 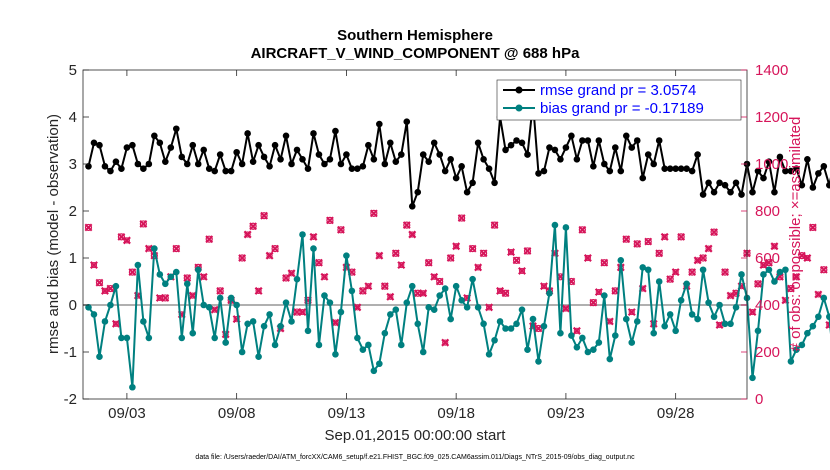 I want to click on x-tick-label: 09/13, so click(x=347, y=413).